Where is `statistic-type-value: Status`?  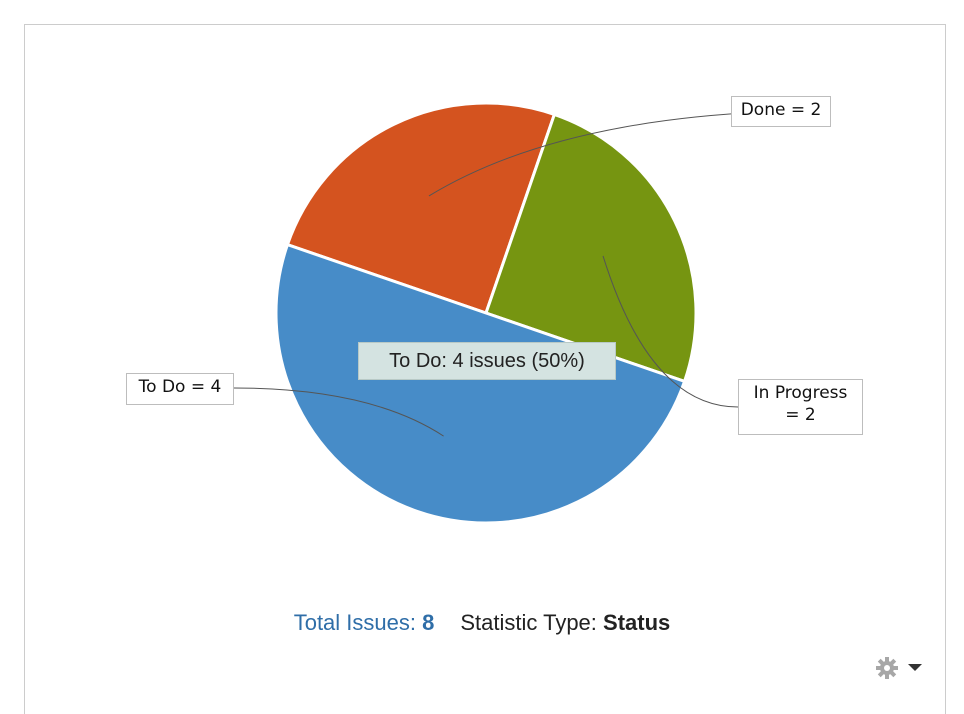 statistic-type-value: Status is located at coordinates (637, 622).